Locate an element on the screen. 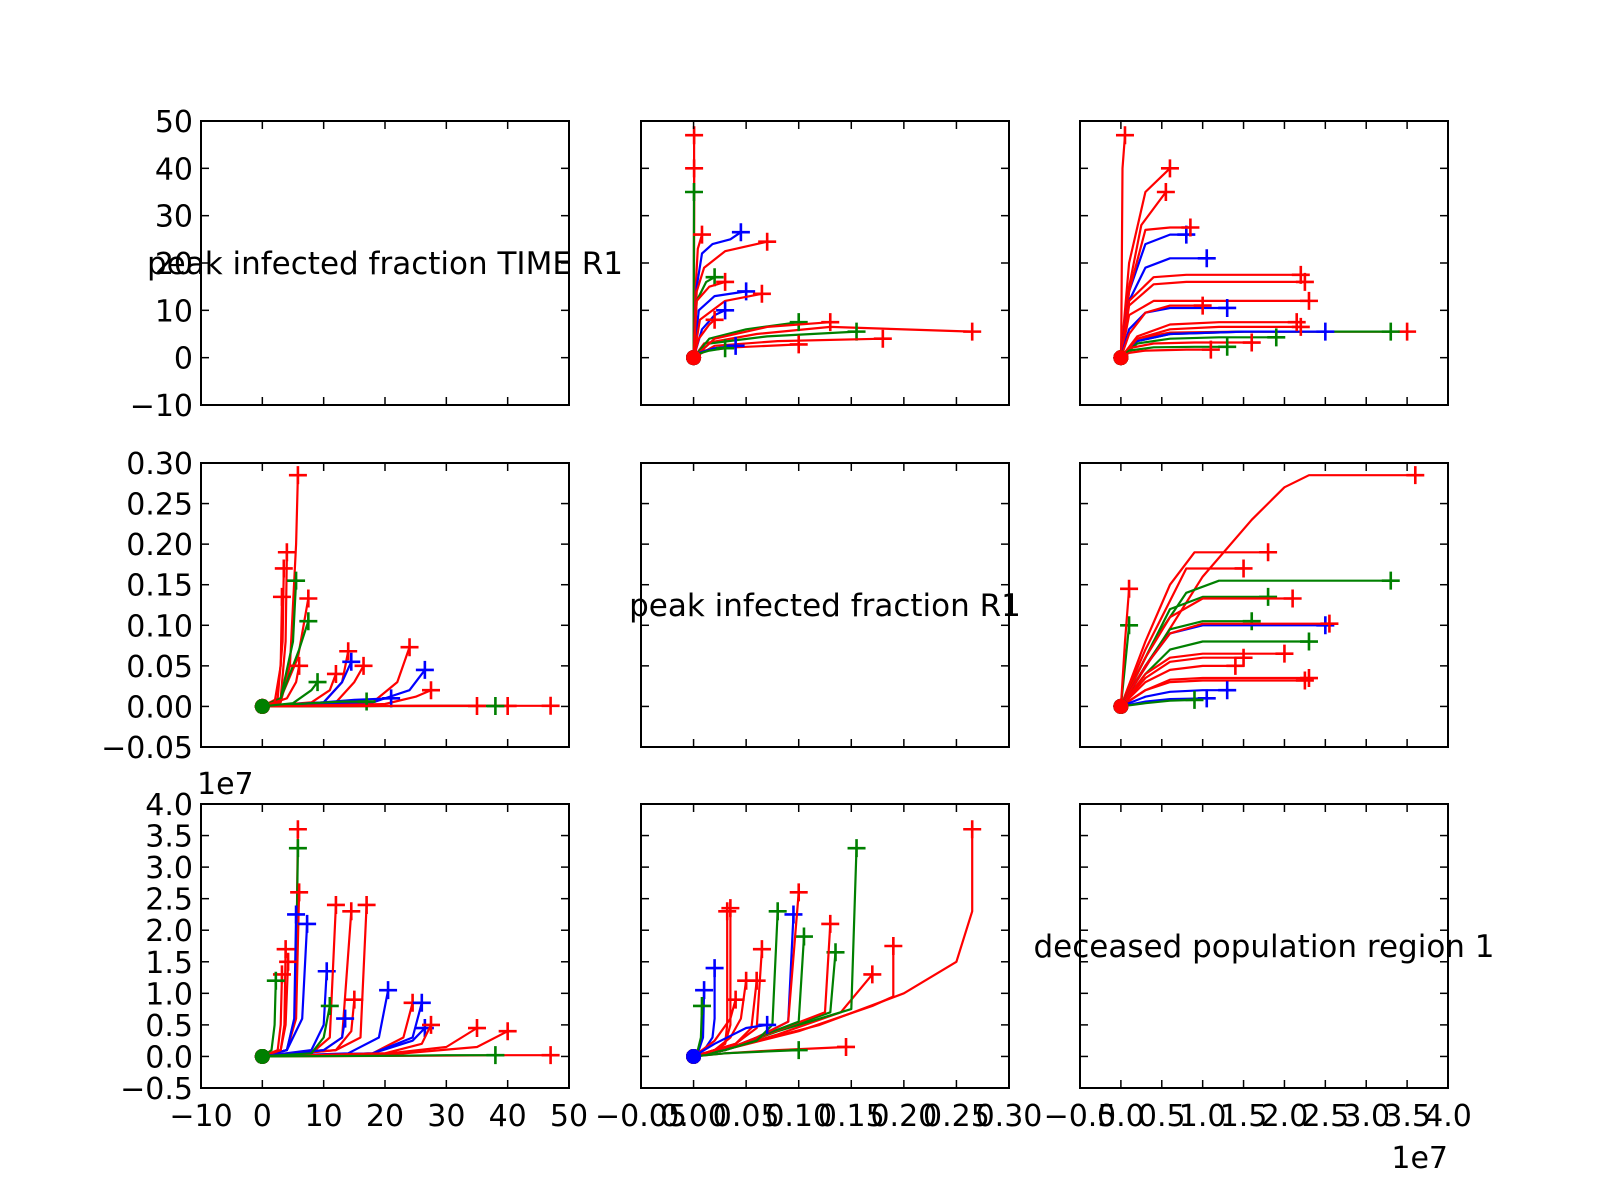  y-tick-label: 0.30 is located at coordinates (159, 464).